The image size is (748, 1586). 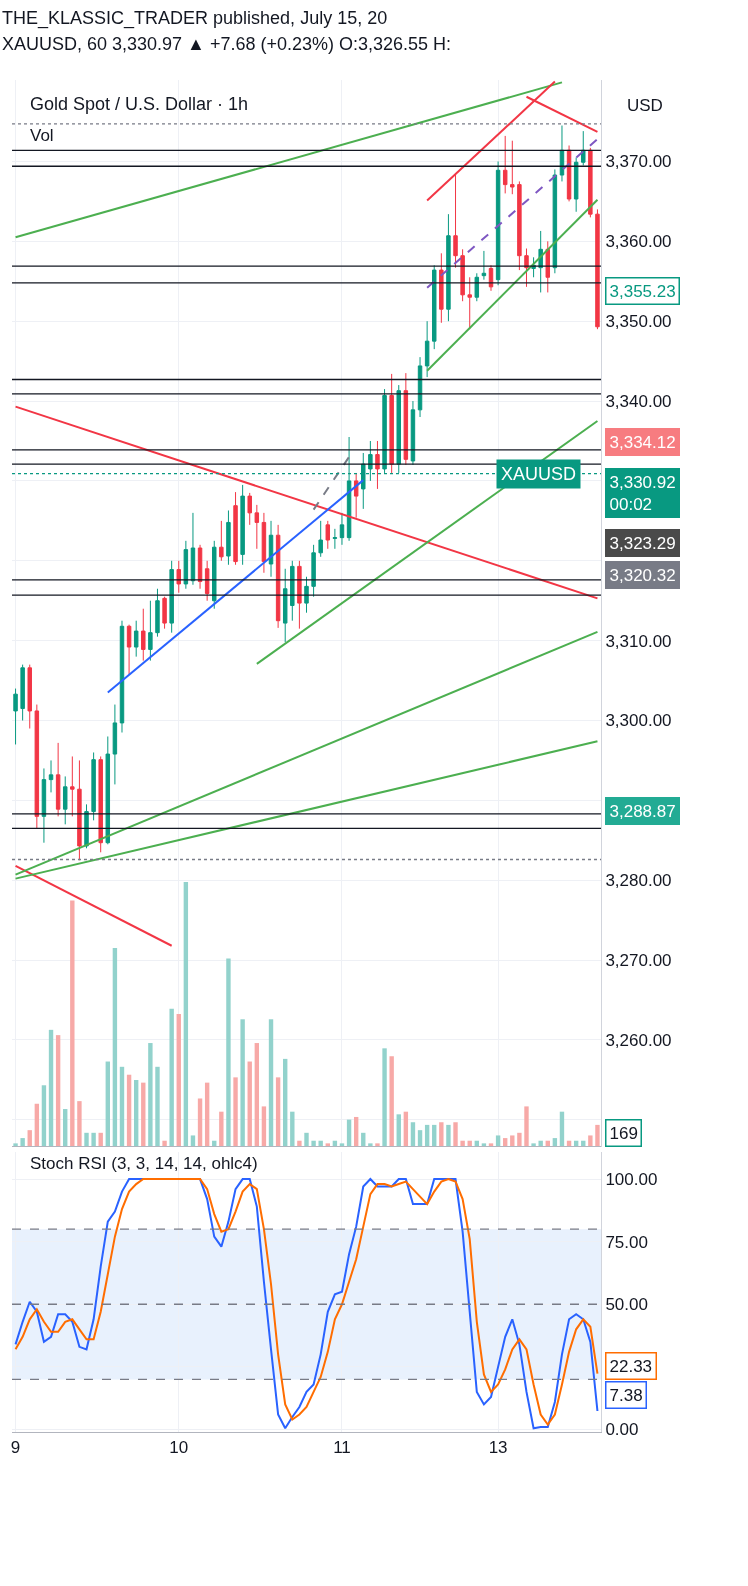 I want to click on y-tick-label: 3,360.00, so click(x=638, y=242).